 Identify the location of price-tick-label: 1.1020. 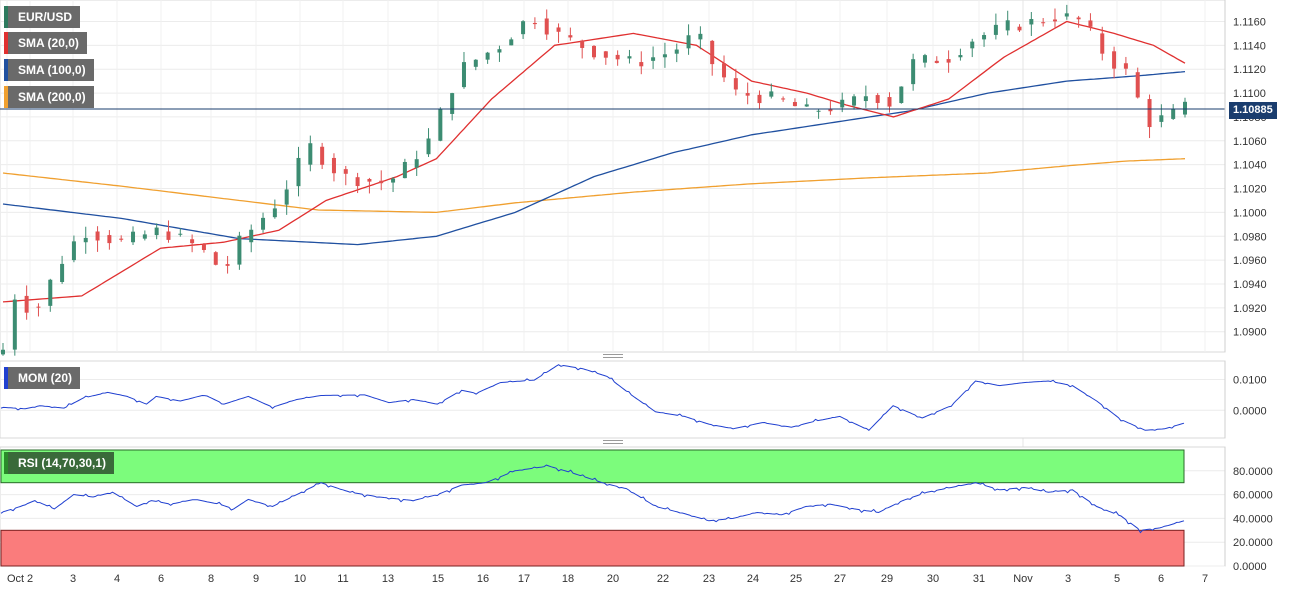
(1250, 190).